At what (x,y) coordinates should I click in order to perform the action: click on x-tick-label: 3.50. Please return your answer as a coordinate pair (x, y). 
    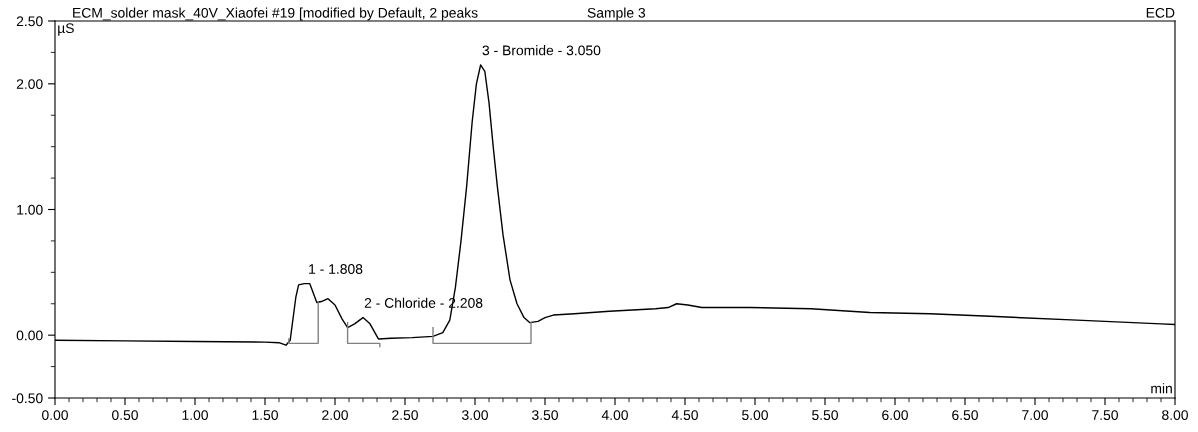
    Looking at the image, I should click on (545, 415).